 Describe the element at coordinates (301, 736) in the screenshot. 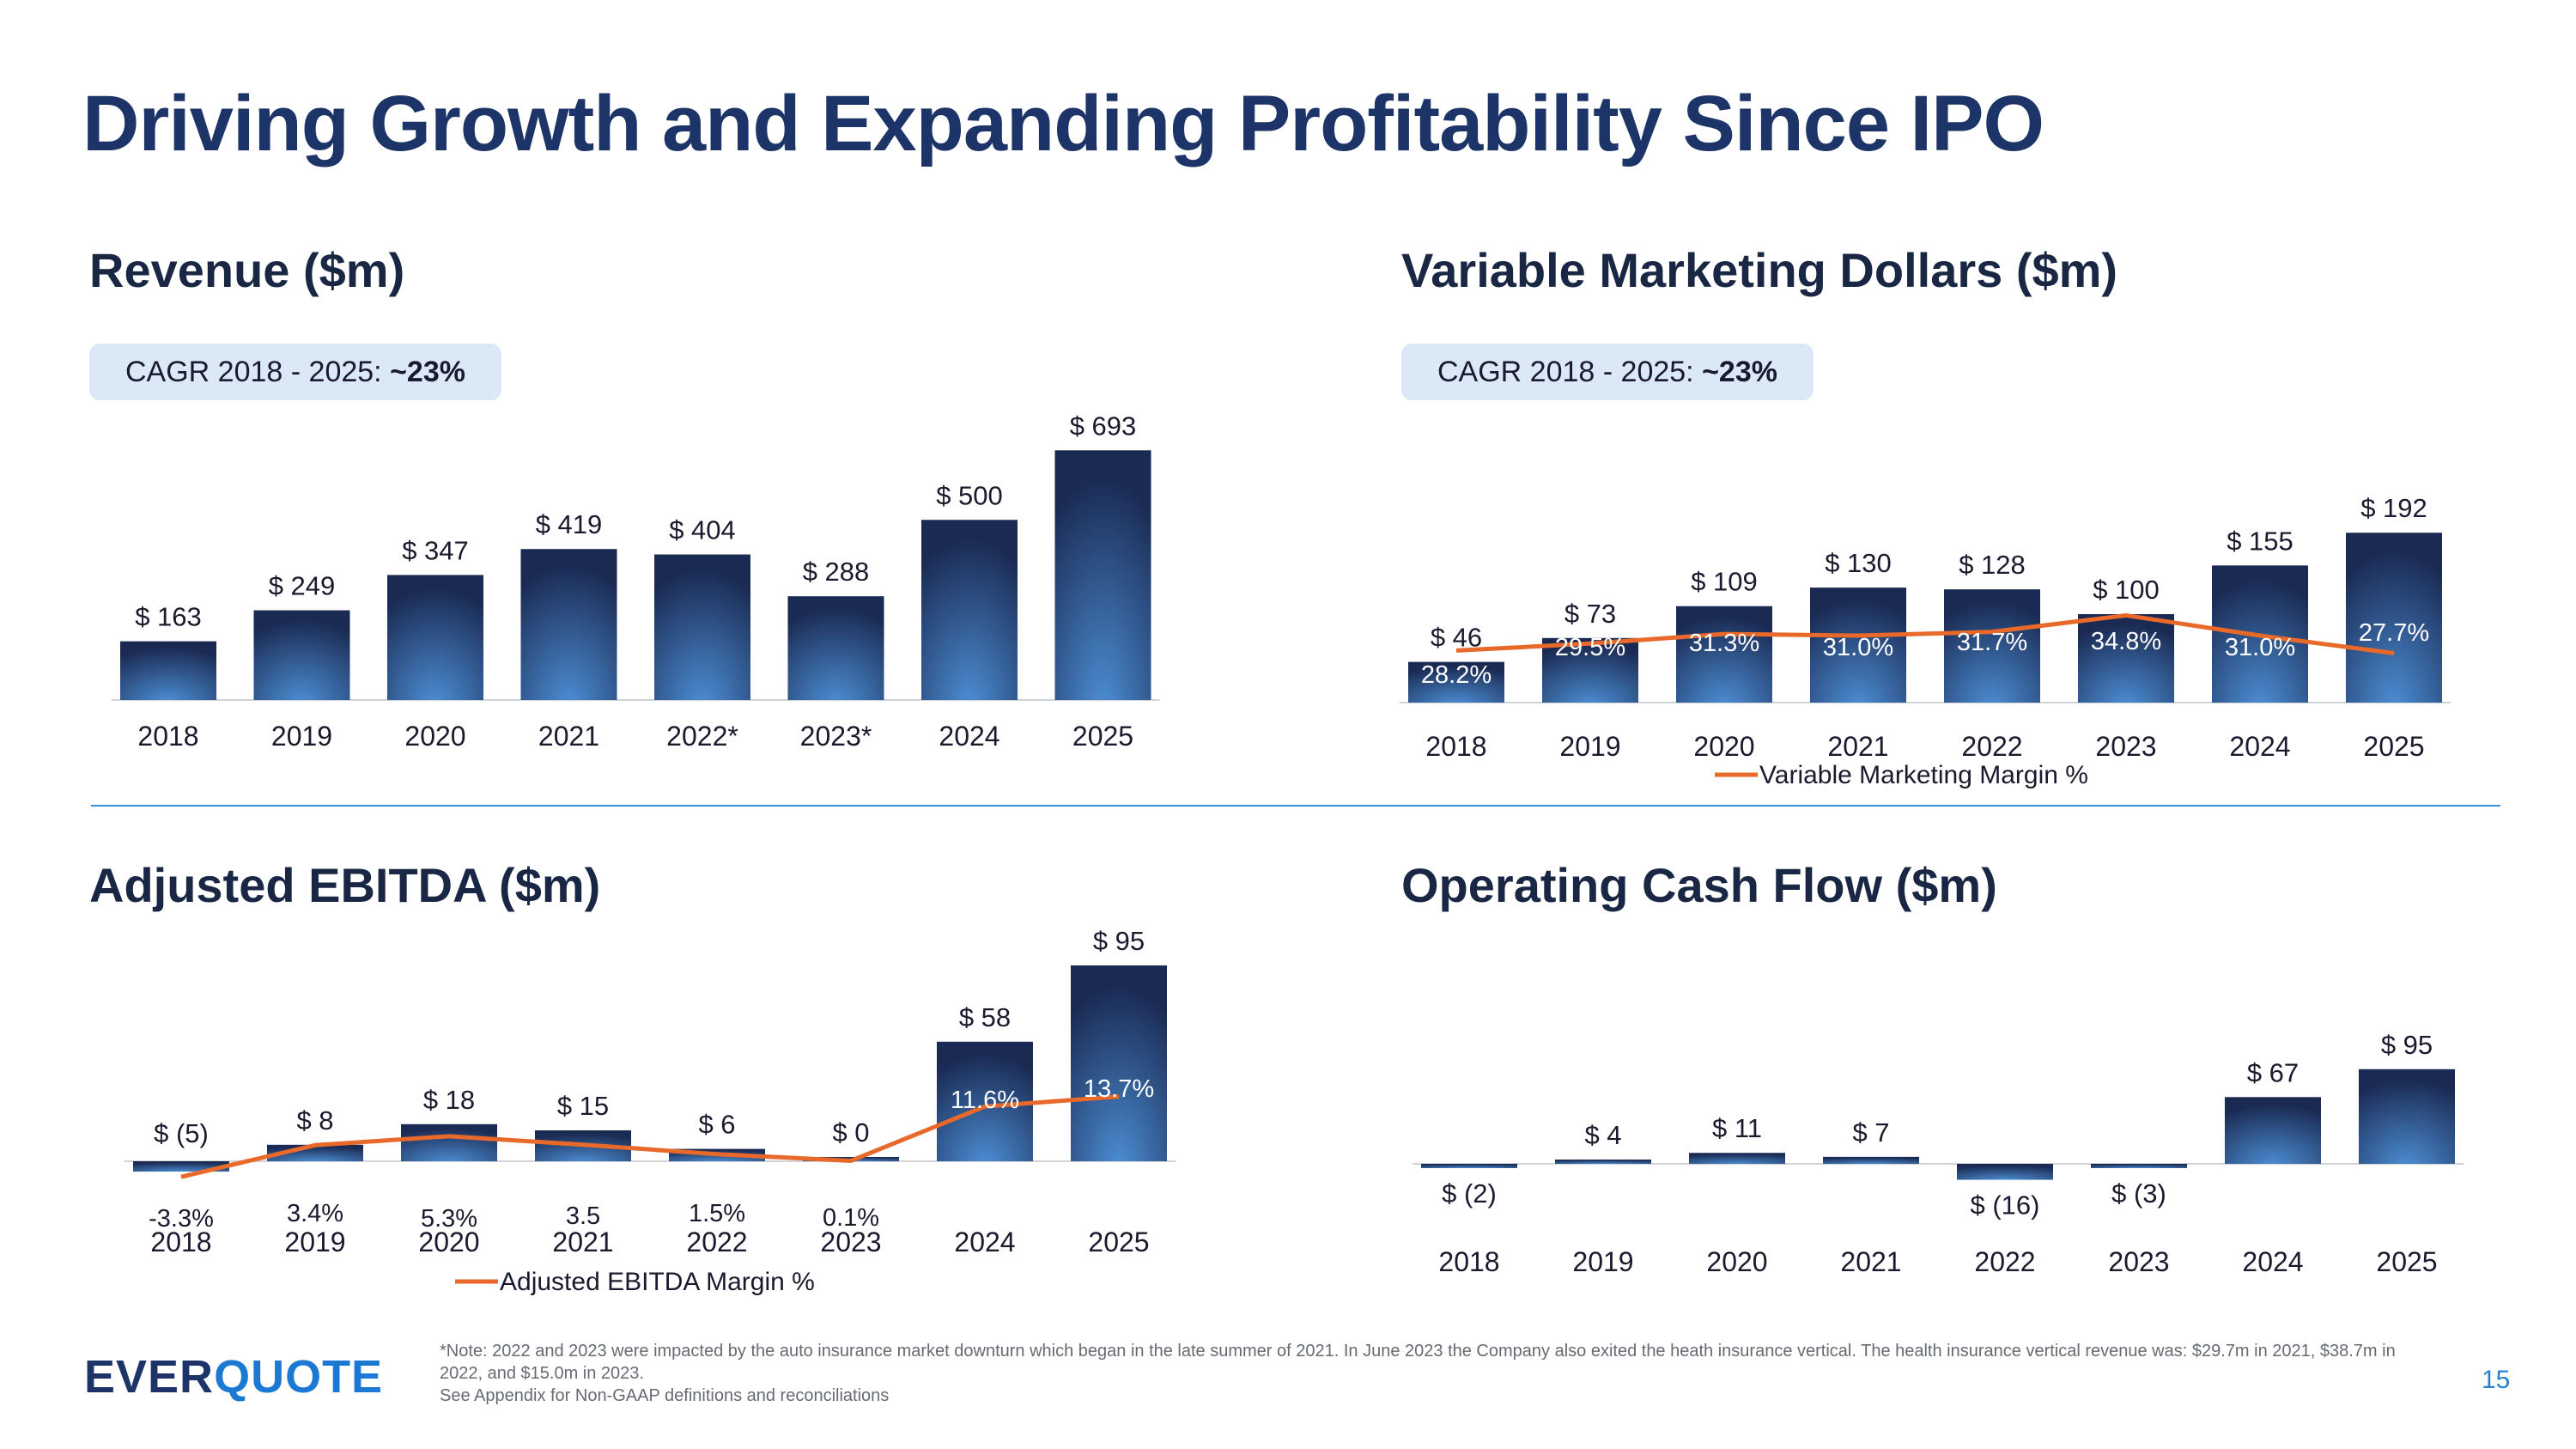

I see `revenue-category-label: 2019` at that location.